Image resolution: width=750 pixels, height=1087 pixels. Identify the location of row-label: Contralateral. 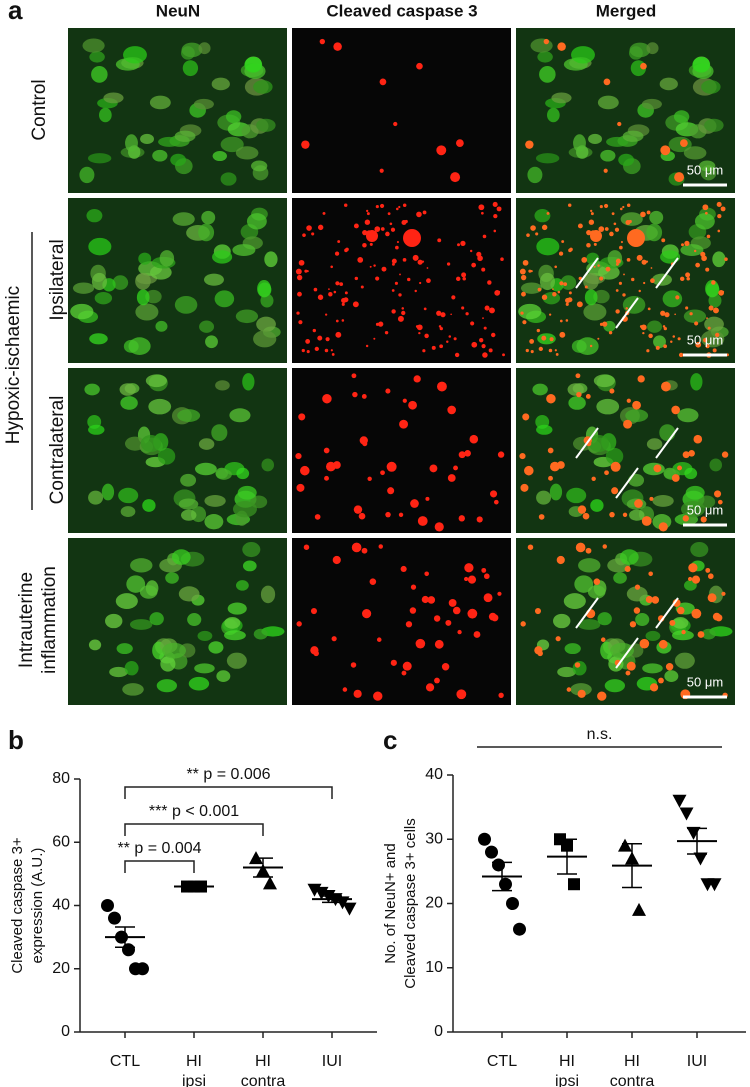
(57, 450).